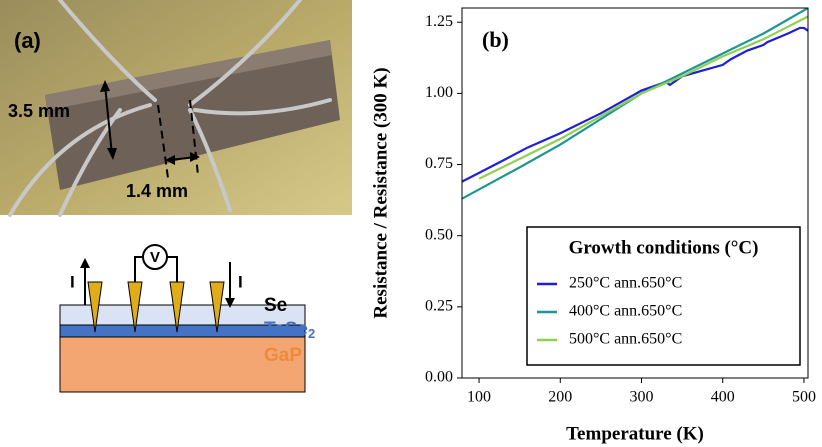  Describe the element at coordinates (311, 333) in the screenshot. I see `layer-label-subscript: 2` at that location.